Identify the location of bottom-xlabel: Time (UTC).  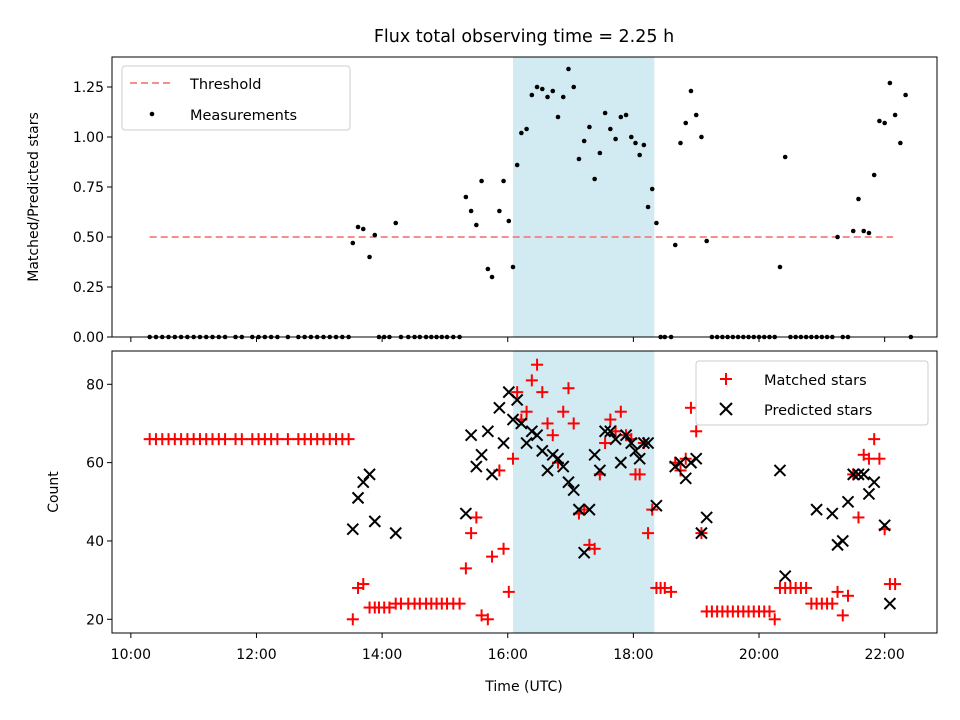
(523, 687).